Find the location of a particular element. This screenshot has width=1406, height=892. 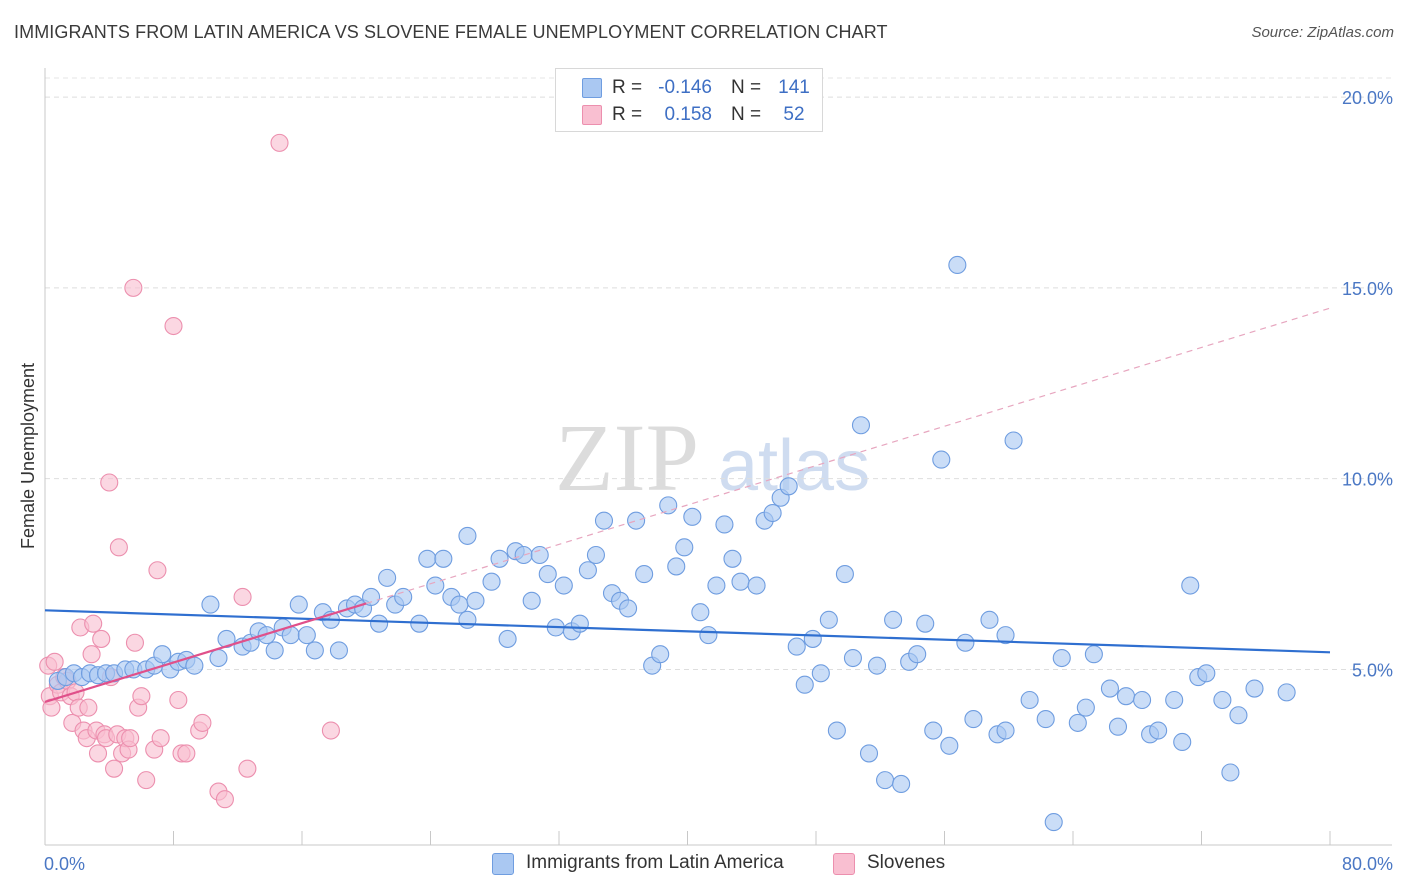

correlation-legend: R = -0.146 N = 141 R = 0.158 N = 52 is located at coordinates (689, 100).